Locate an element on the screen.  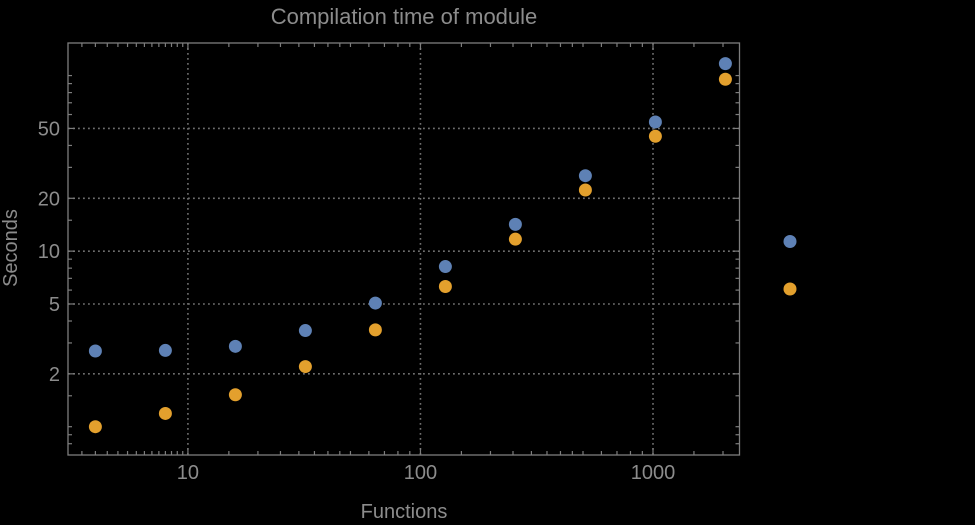
y-tick-label: 10 is located at coordinates (49, 252).